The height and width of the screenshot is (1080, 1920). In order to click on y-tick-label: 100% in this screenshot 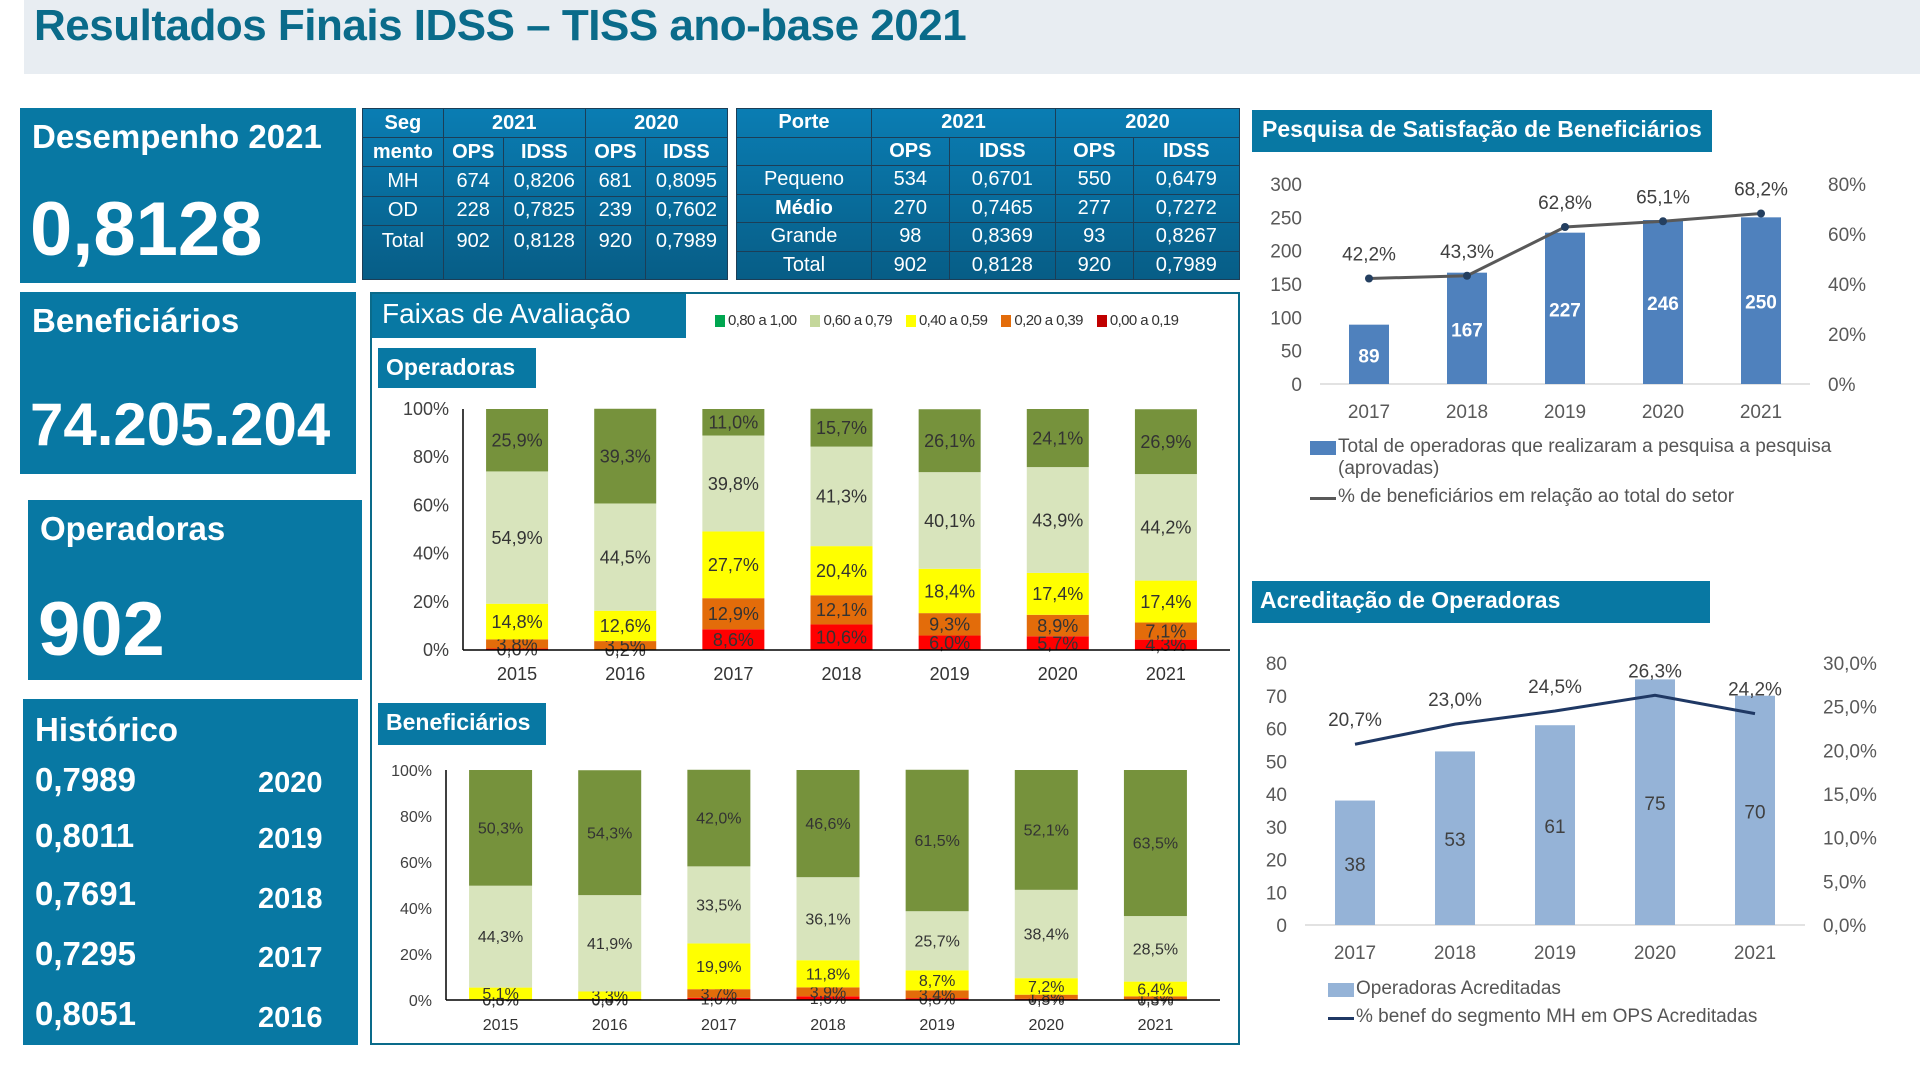, I will do `click(426, 409)`.